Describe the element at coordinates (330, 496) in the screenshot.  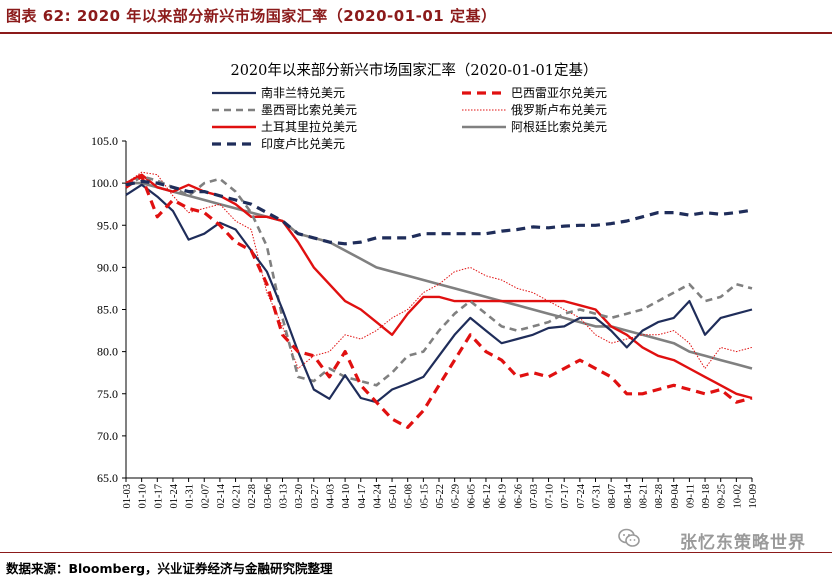
I see `x-tick-label: 04-03` at that location.